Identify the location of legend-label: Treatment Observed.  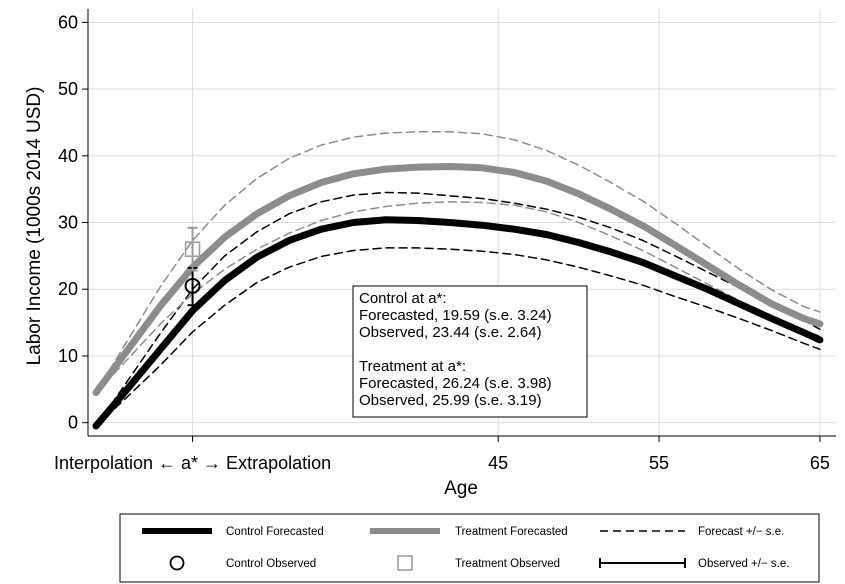
(507, 564).